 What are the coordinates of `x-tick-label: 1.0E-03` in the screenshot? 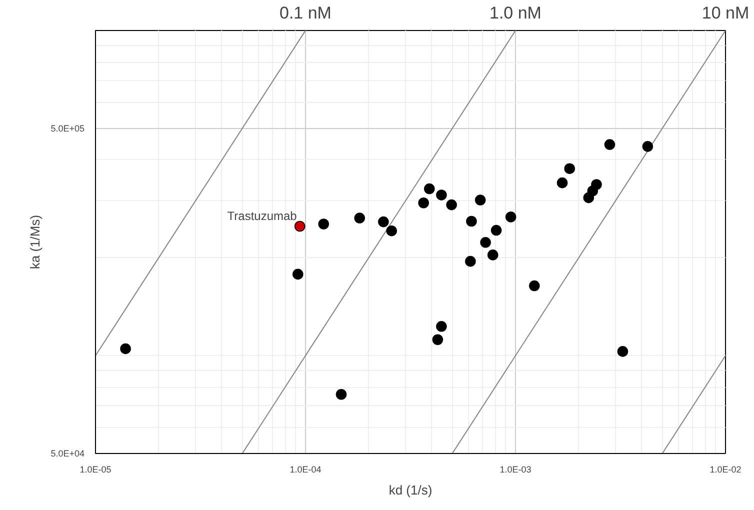 It's located at (516, 469).